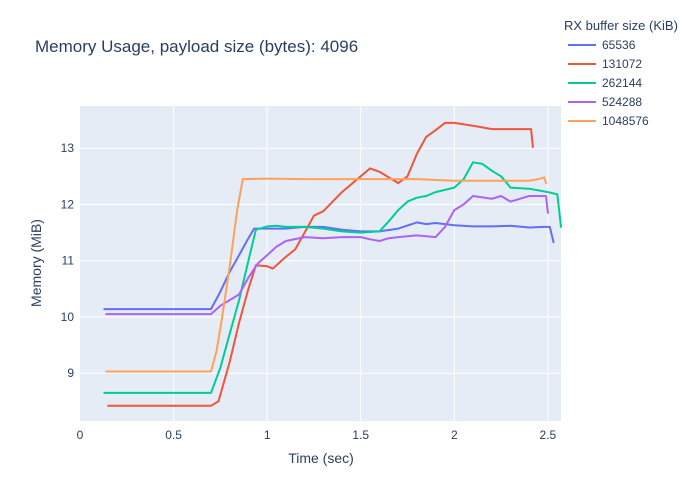 Image resolution: width=700 pixels, height=500 pixels. I want to click on y-axis-title: Memory (MiB), so click(36, 263).